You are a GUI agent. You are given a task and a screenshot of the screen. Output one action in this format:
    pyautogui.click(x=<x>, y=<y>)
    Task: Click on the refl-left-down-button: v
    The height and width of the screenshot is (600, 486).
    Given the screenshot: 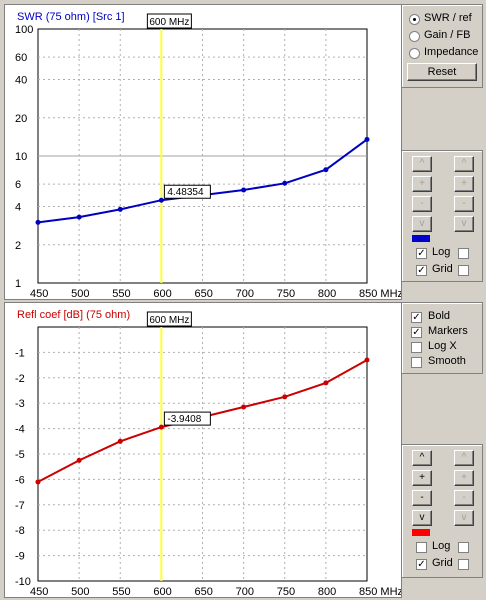 What is the action you would take?
    pyautogui.click(x=422, y=518)
    